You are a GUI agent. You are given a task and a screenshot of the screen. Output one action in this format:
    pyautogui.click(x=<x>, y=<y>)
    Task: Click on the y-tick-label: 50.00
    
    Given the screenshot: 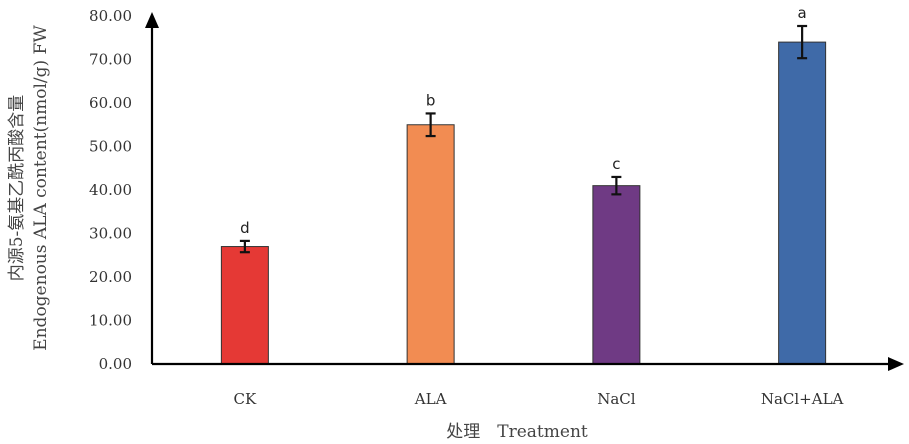 What is the action you would take?
    pyautogui.click(x=110, y=147)
    